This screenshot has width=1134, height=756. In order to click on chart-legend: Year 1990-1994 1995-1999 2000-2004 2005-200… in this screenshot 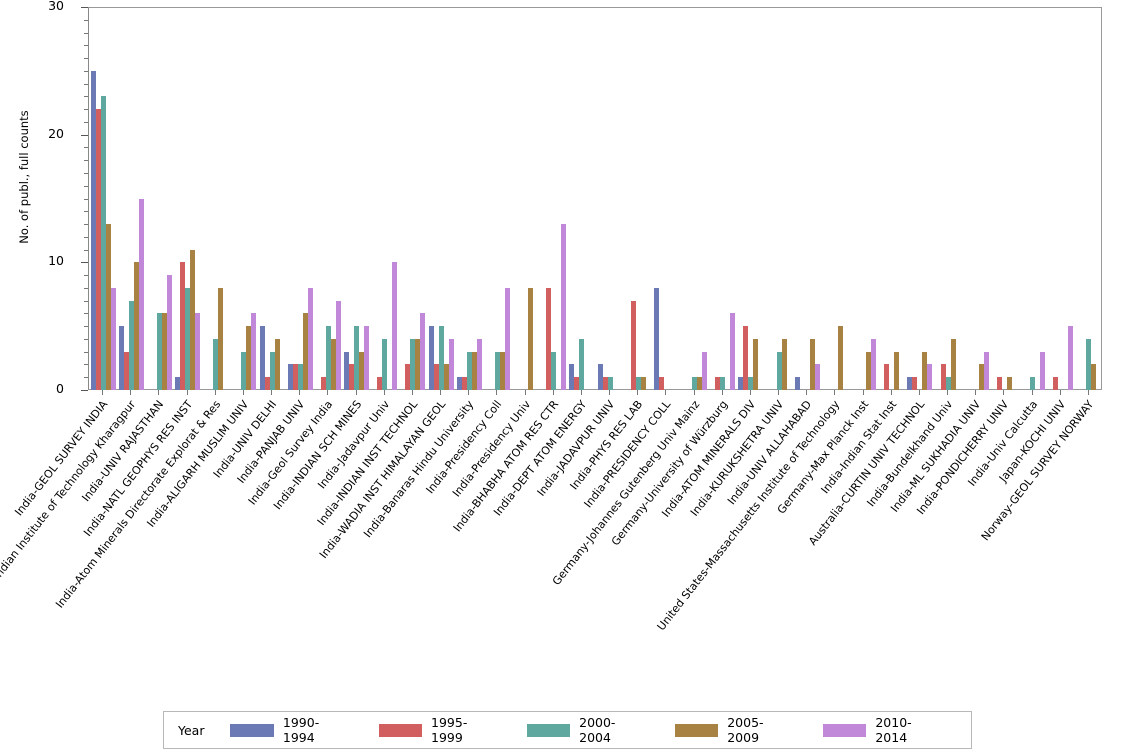, I will do `click(567, 730)`.